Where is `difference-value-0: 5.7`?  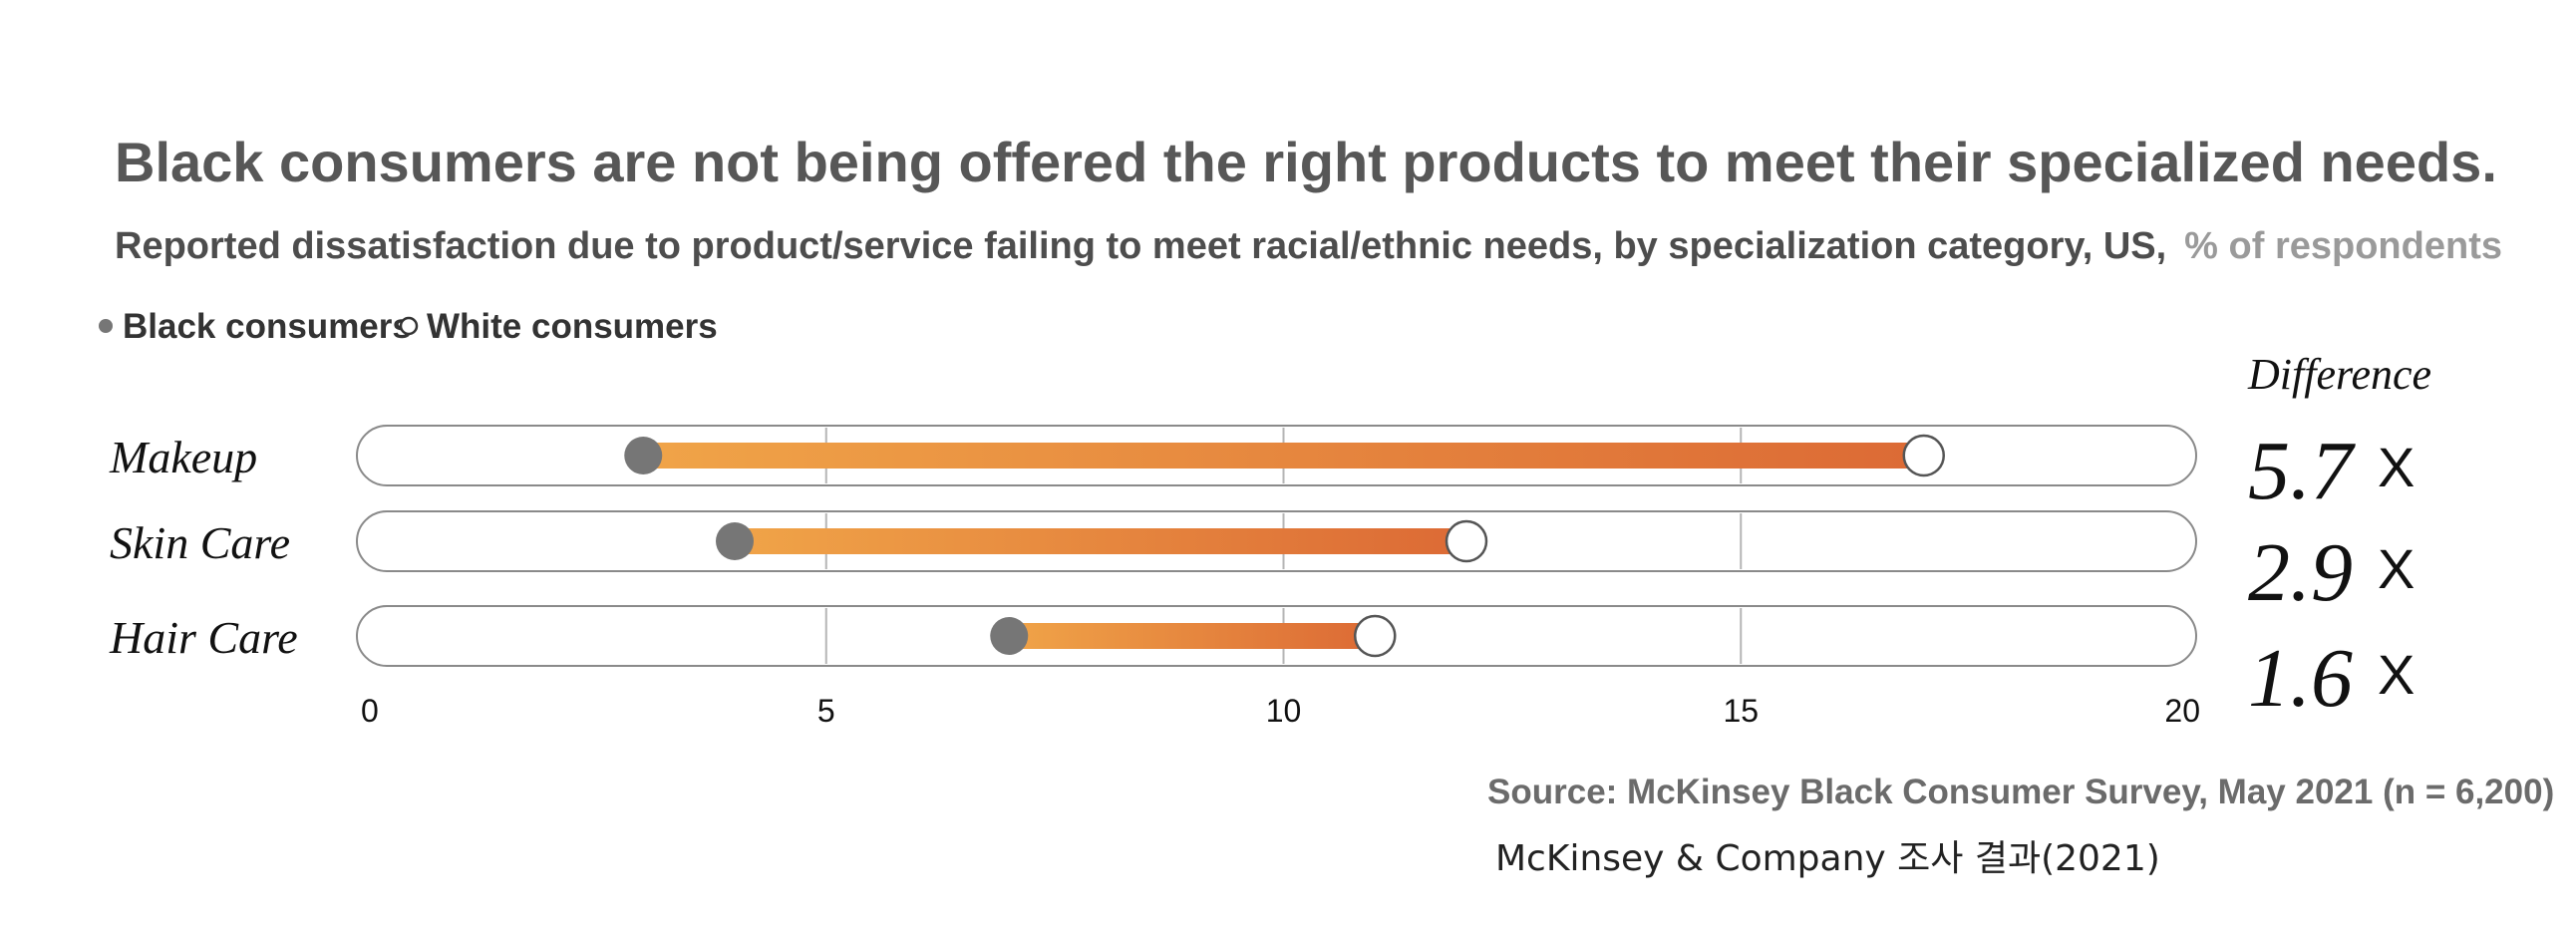
difference-value-0: 5.7 is located at coordinates (2302, 471).